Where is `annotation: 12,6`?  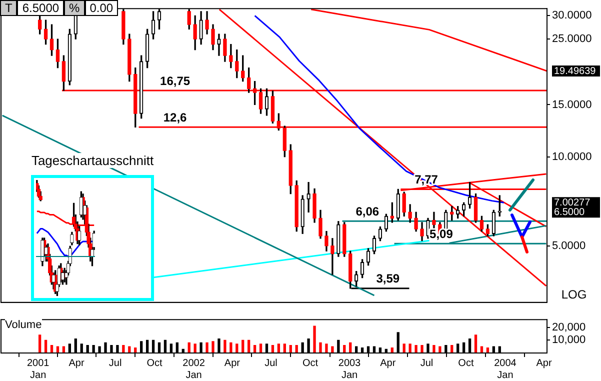
annotation: 12,6 is located at coordinates (175, 117).